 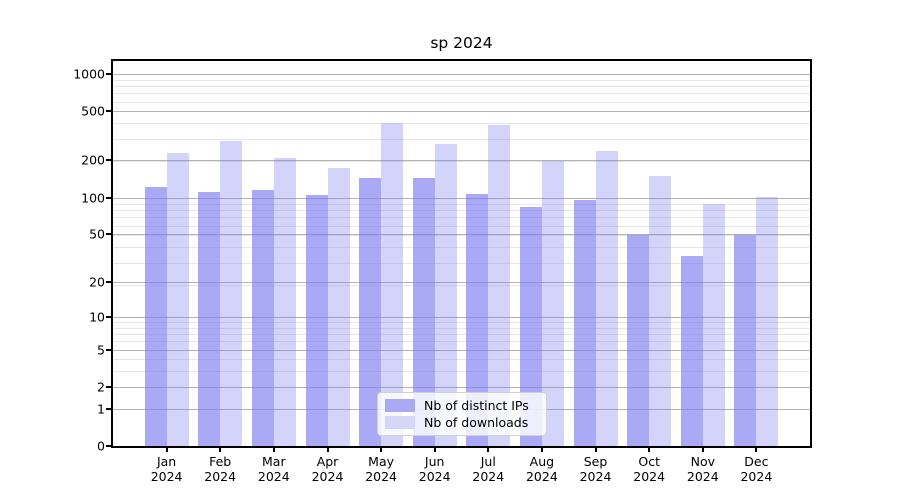 I want to click on bar-downloads-oct, so click(x=660, y=310).